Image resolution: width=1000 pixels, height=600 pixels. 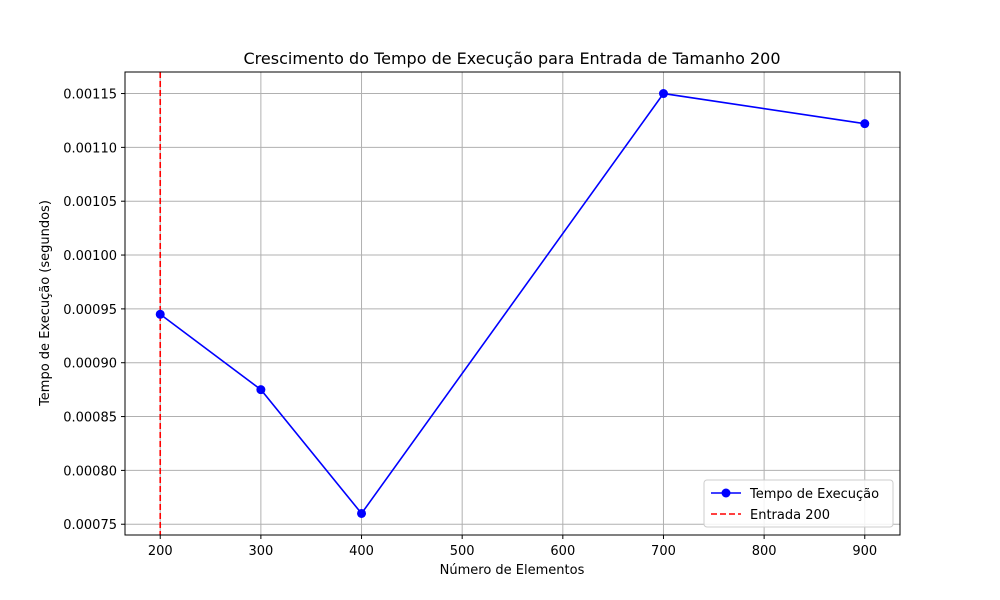 What do you see at coordinates (864, 551) in the screenshot?
I see `x-tick-label: 900` at bounding box center [864, 551].